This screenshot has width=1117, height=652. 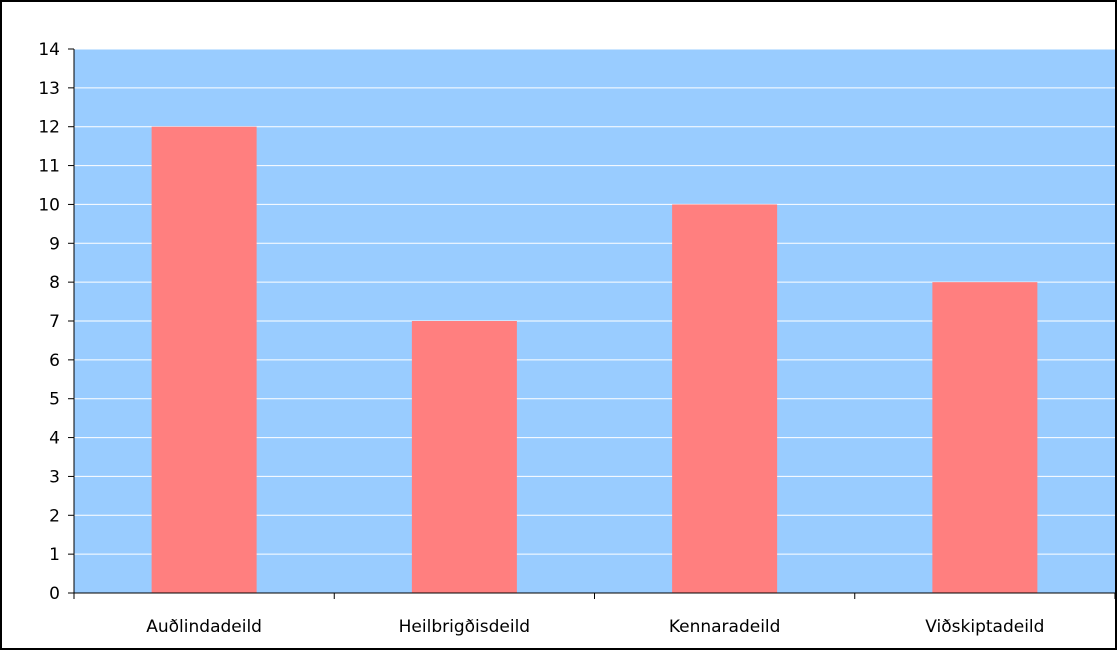 I want to click on y-tick-label: 5, so click(x=54, y=400).